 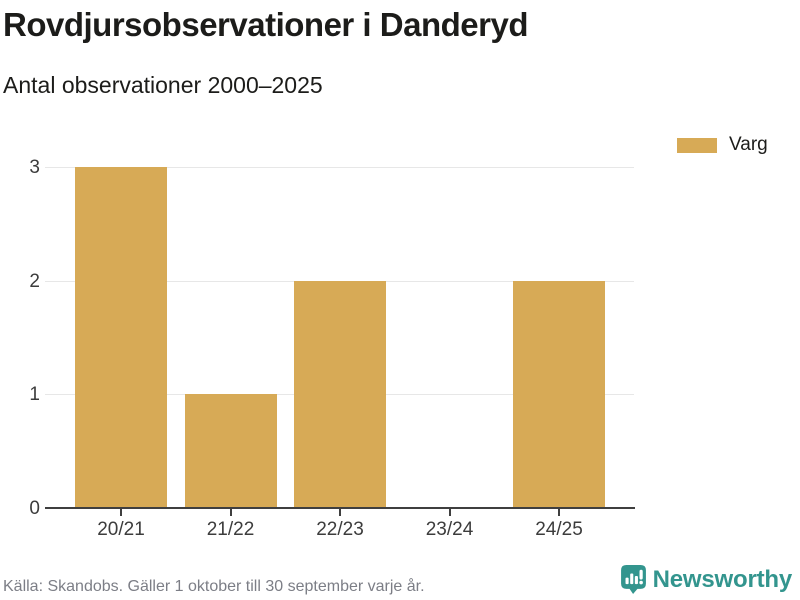 I want to click on page-title: Rovdjursobservationer i Danderyd, so click(x=265, y=24).